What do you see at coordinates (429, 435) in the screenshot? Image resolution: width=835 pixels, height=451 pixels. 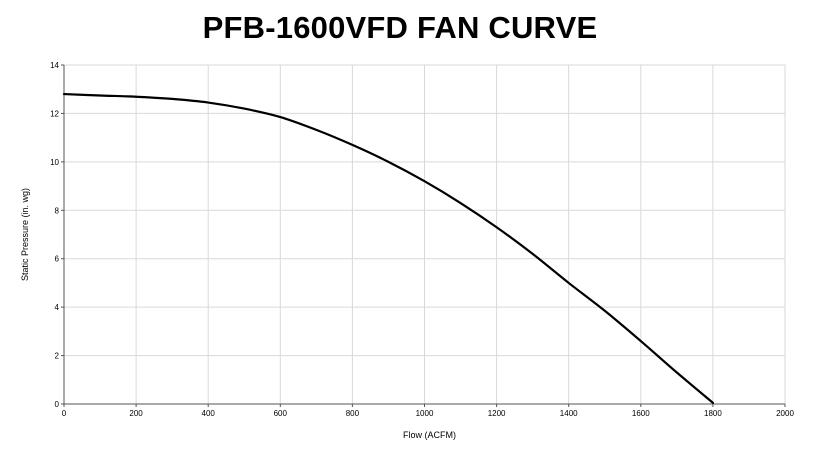 I see `x-axis-label: Flow (ACFM)` at bounding box center [429, 435].